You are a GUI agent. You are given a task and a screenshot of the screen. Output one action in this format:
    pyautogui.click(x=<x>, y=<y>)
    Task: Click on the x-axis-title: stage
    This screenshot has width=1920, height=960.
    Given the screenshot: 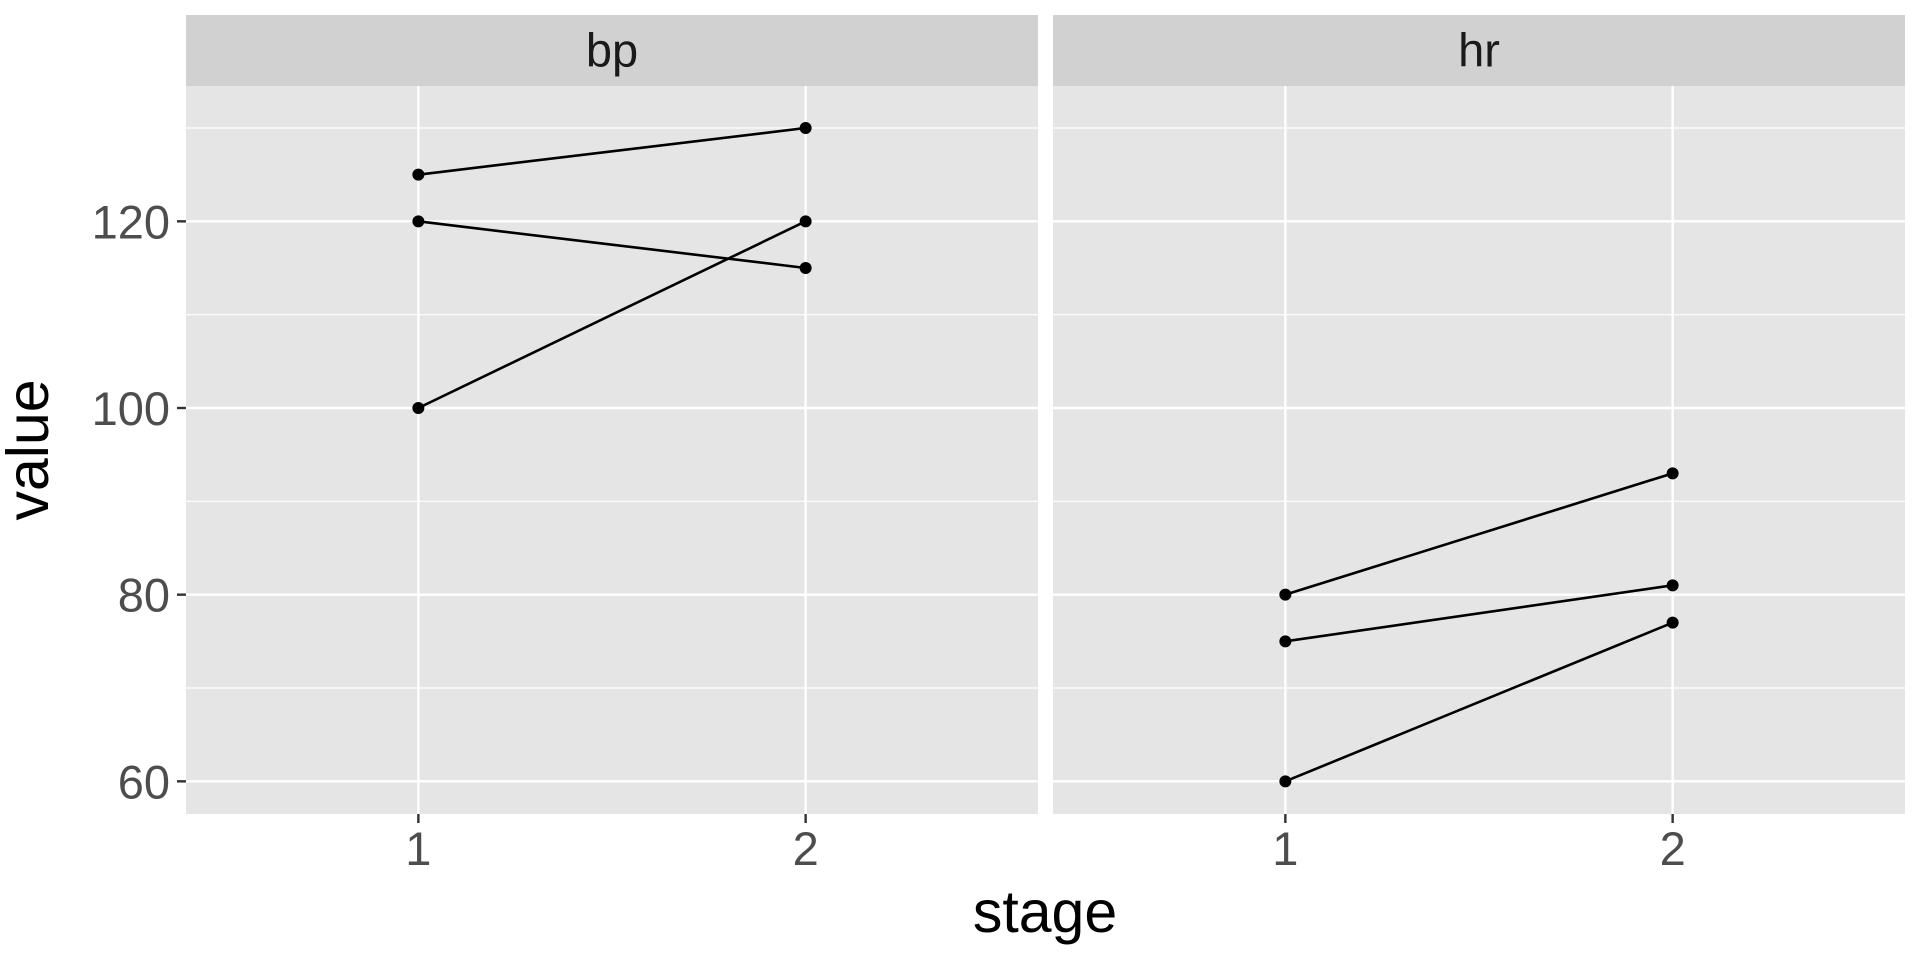 What is the action you would take?
    pyautogui.click(x=1045, y=912)
    